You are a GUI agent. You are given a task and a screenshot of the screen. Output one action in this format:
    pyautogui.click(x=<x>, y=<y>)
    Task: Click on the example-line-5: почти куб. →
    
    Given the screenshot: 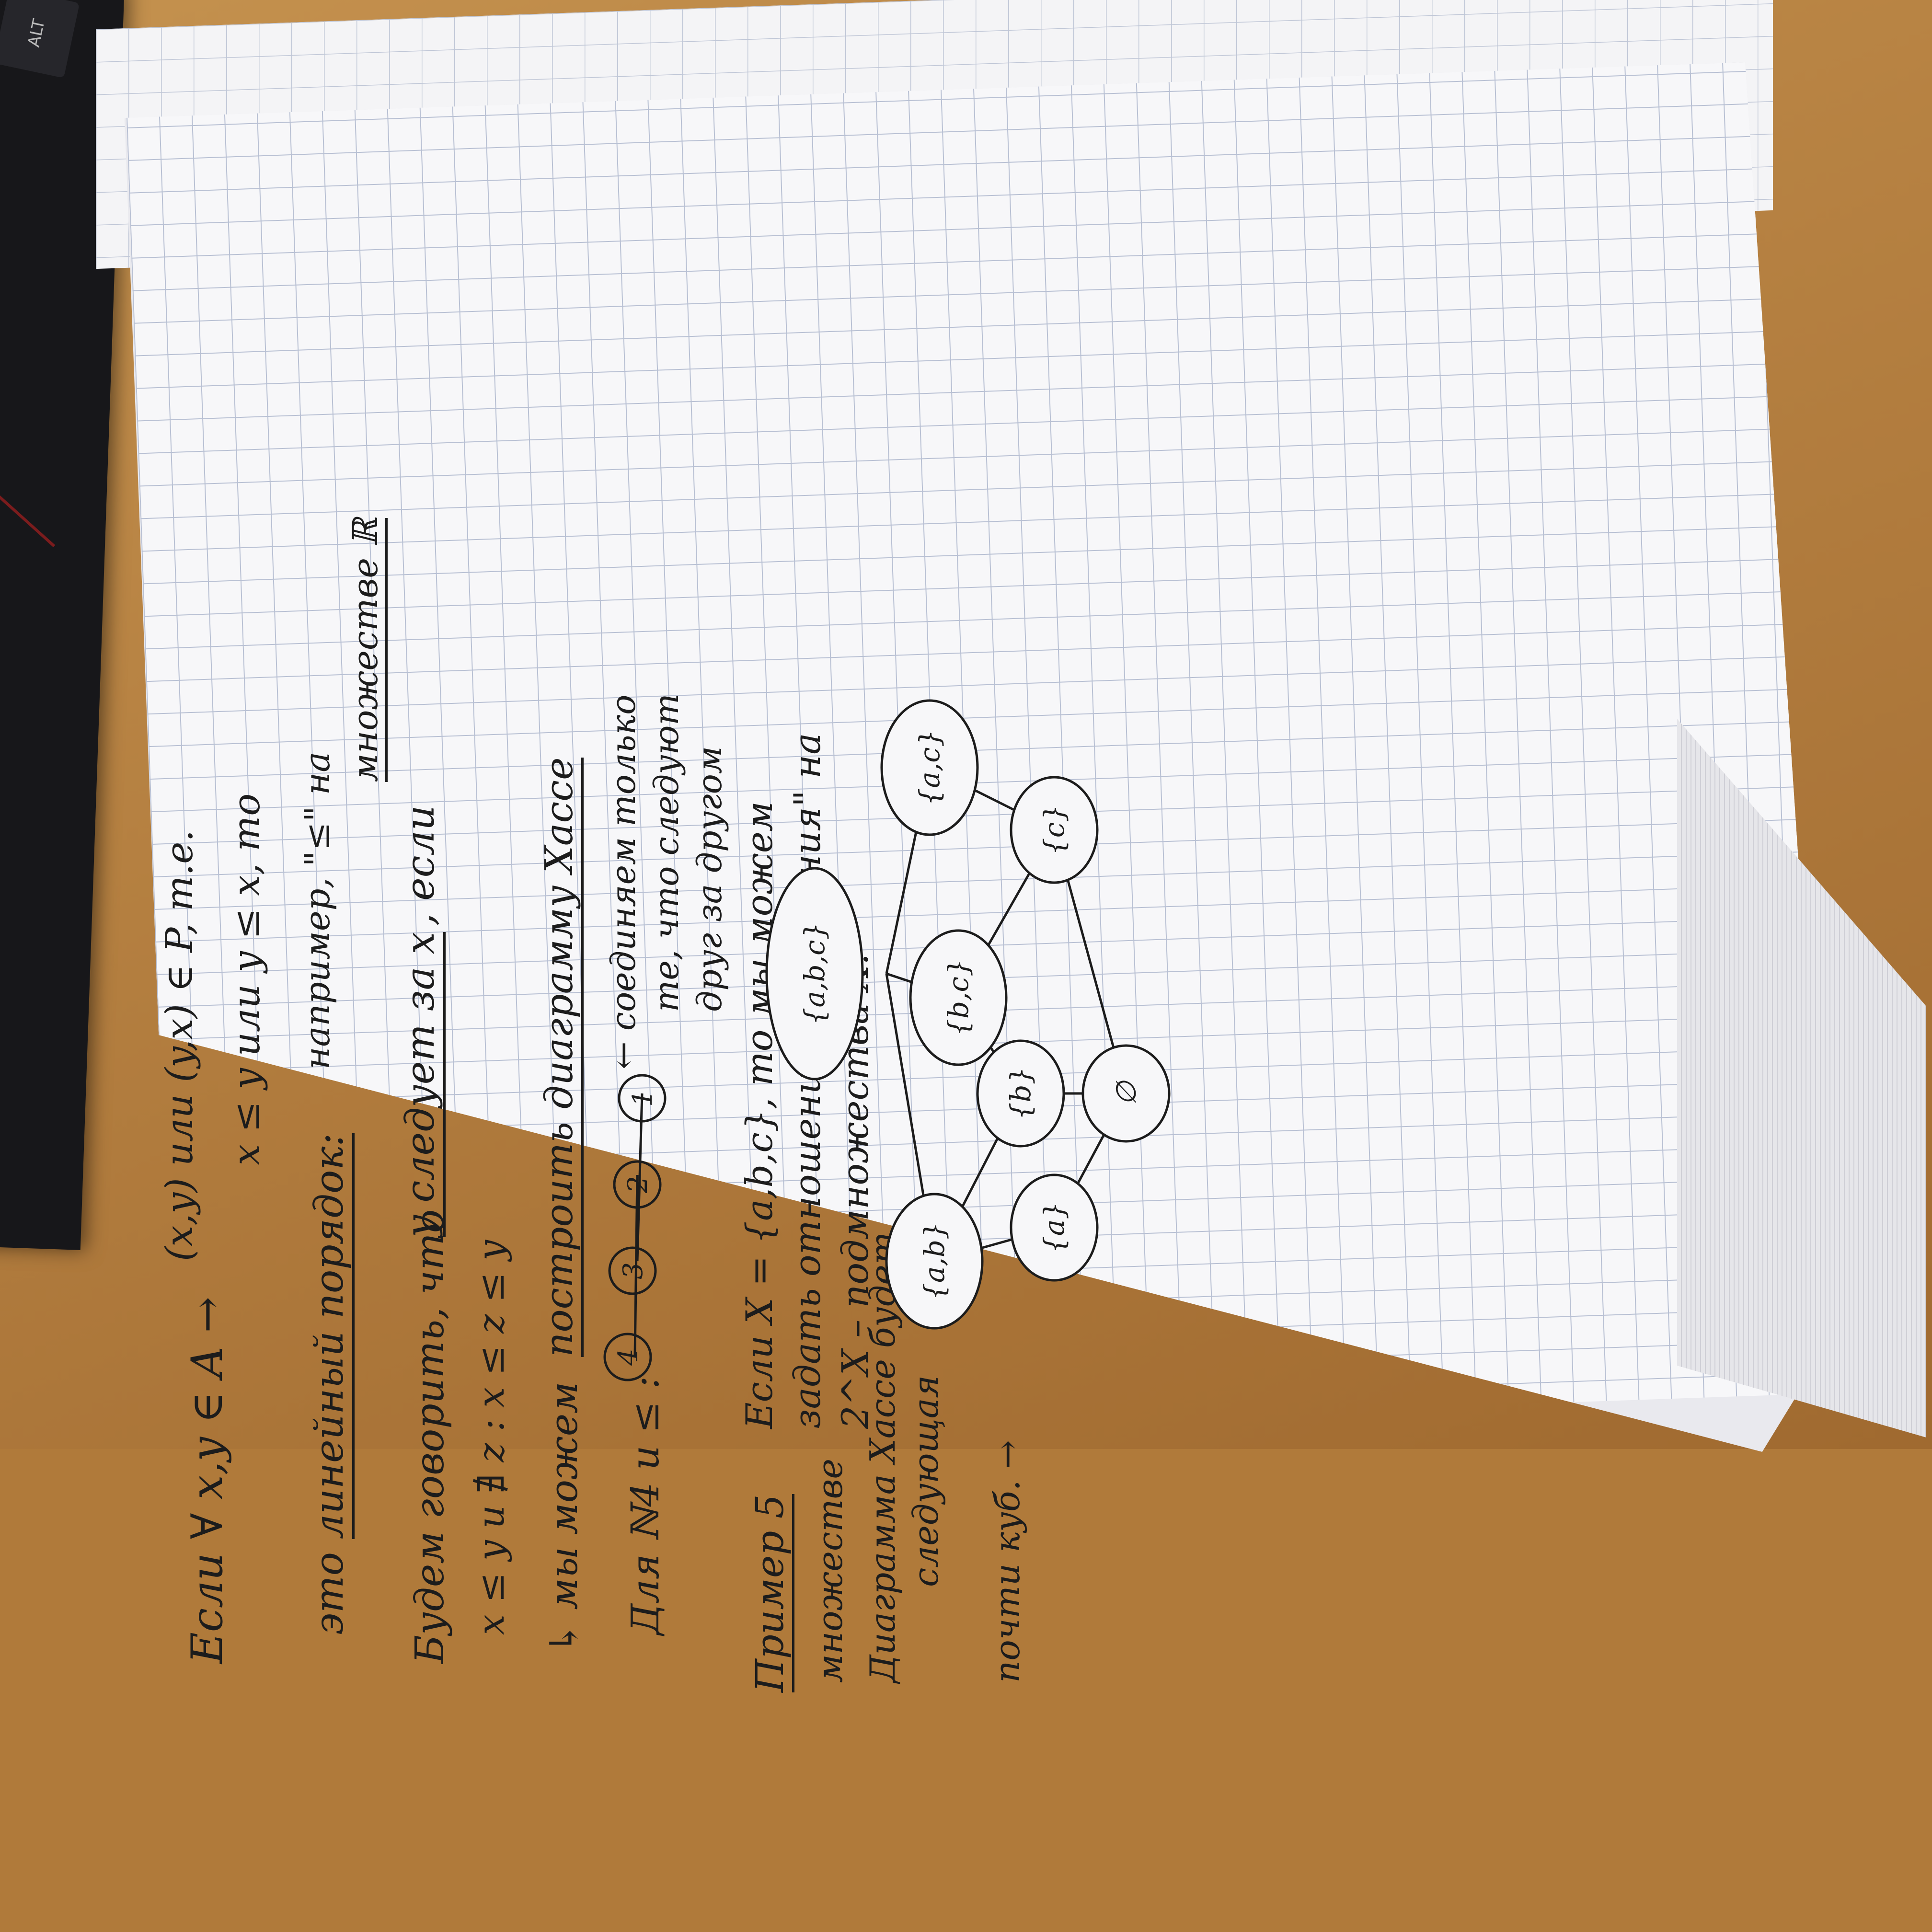 What is the action you would take?
    pyautogui.click(x=1007, y=1561)
    